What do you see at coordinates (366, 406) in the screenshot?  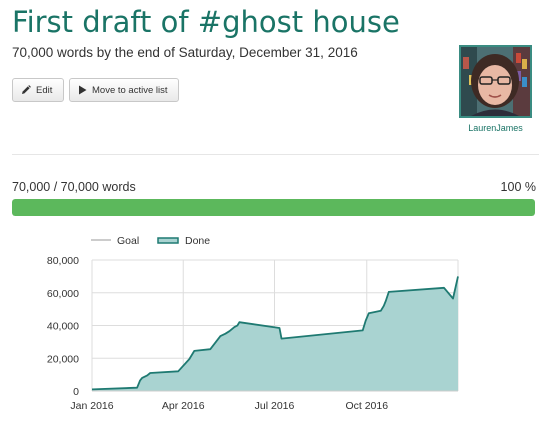 I see `x-tick-label: Oct 2016` at bounding box center [366, 406].